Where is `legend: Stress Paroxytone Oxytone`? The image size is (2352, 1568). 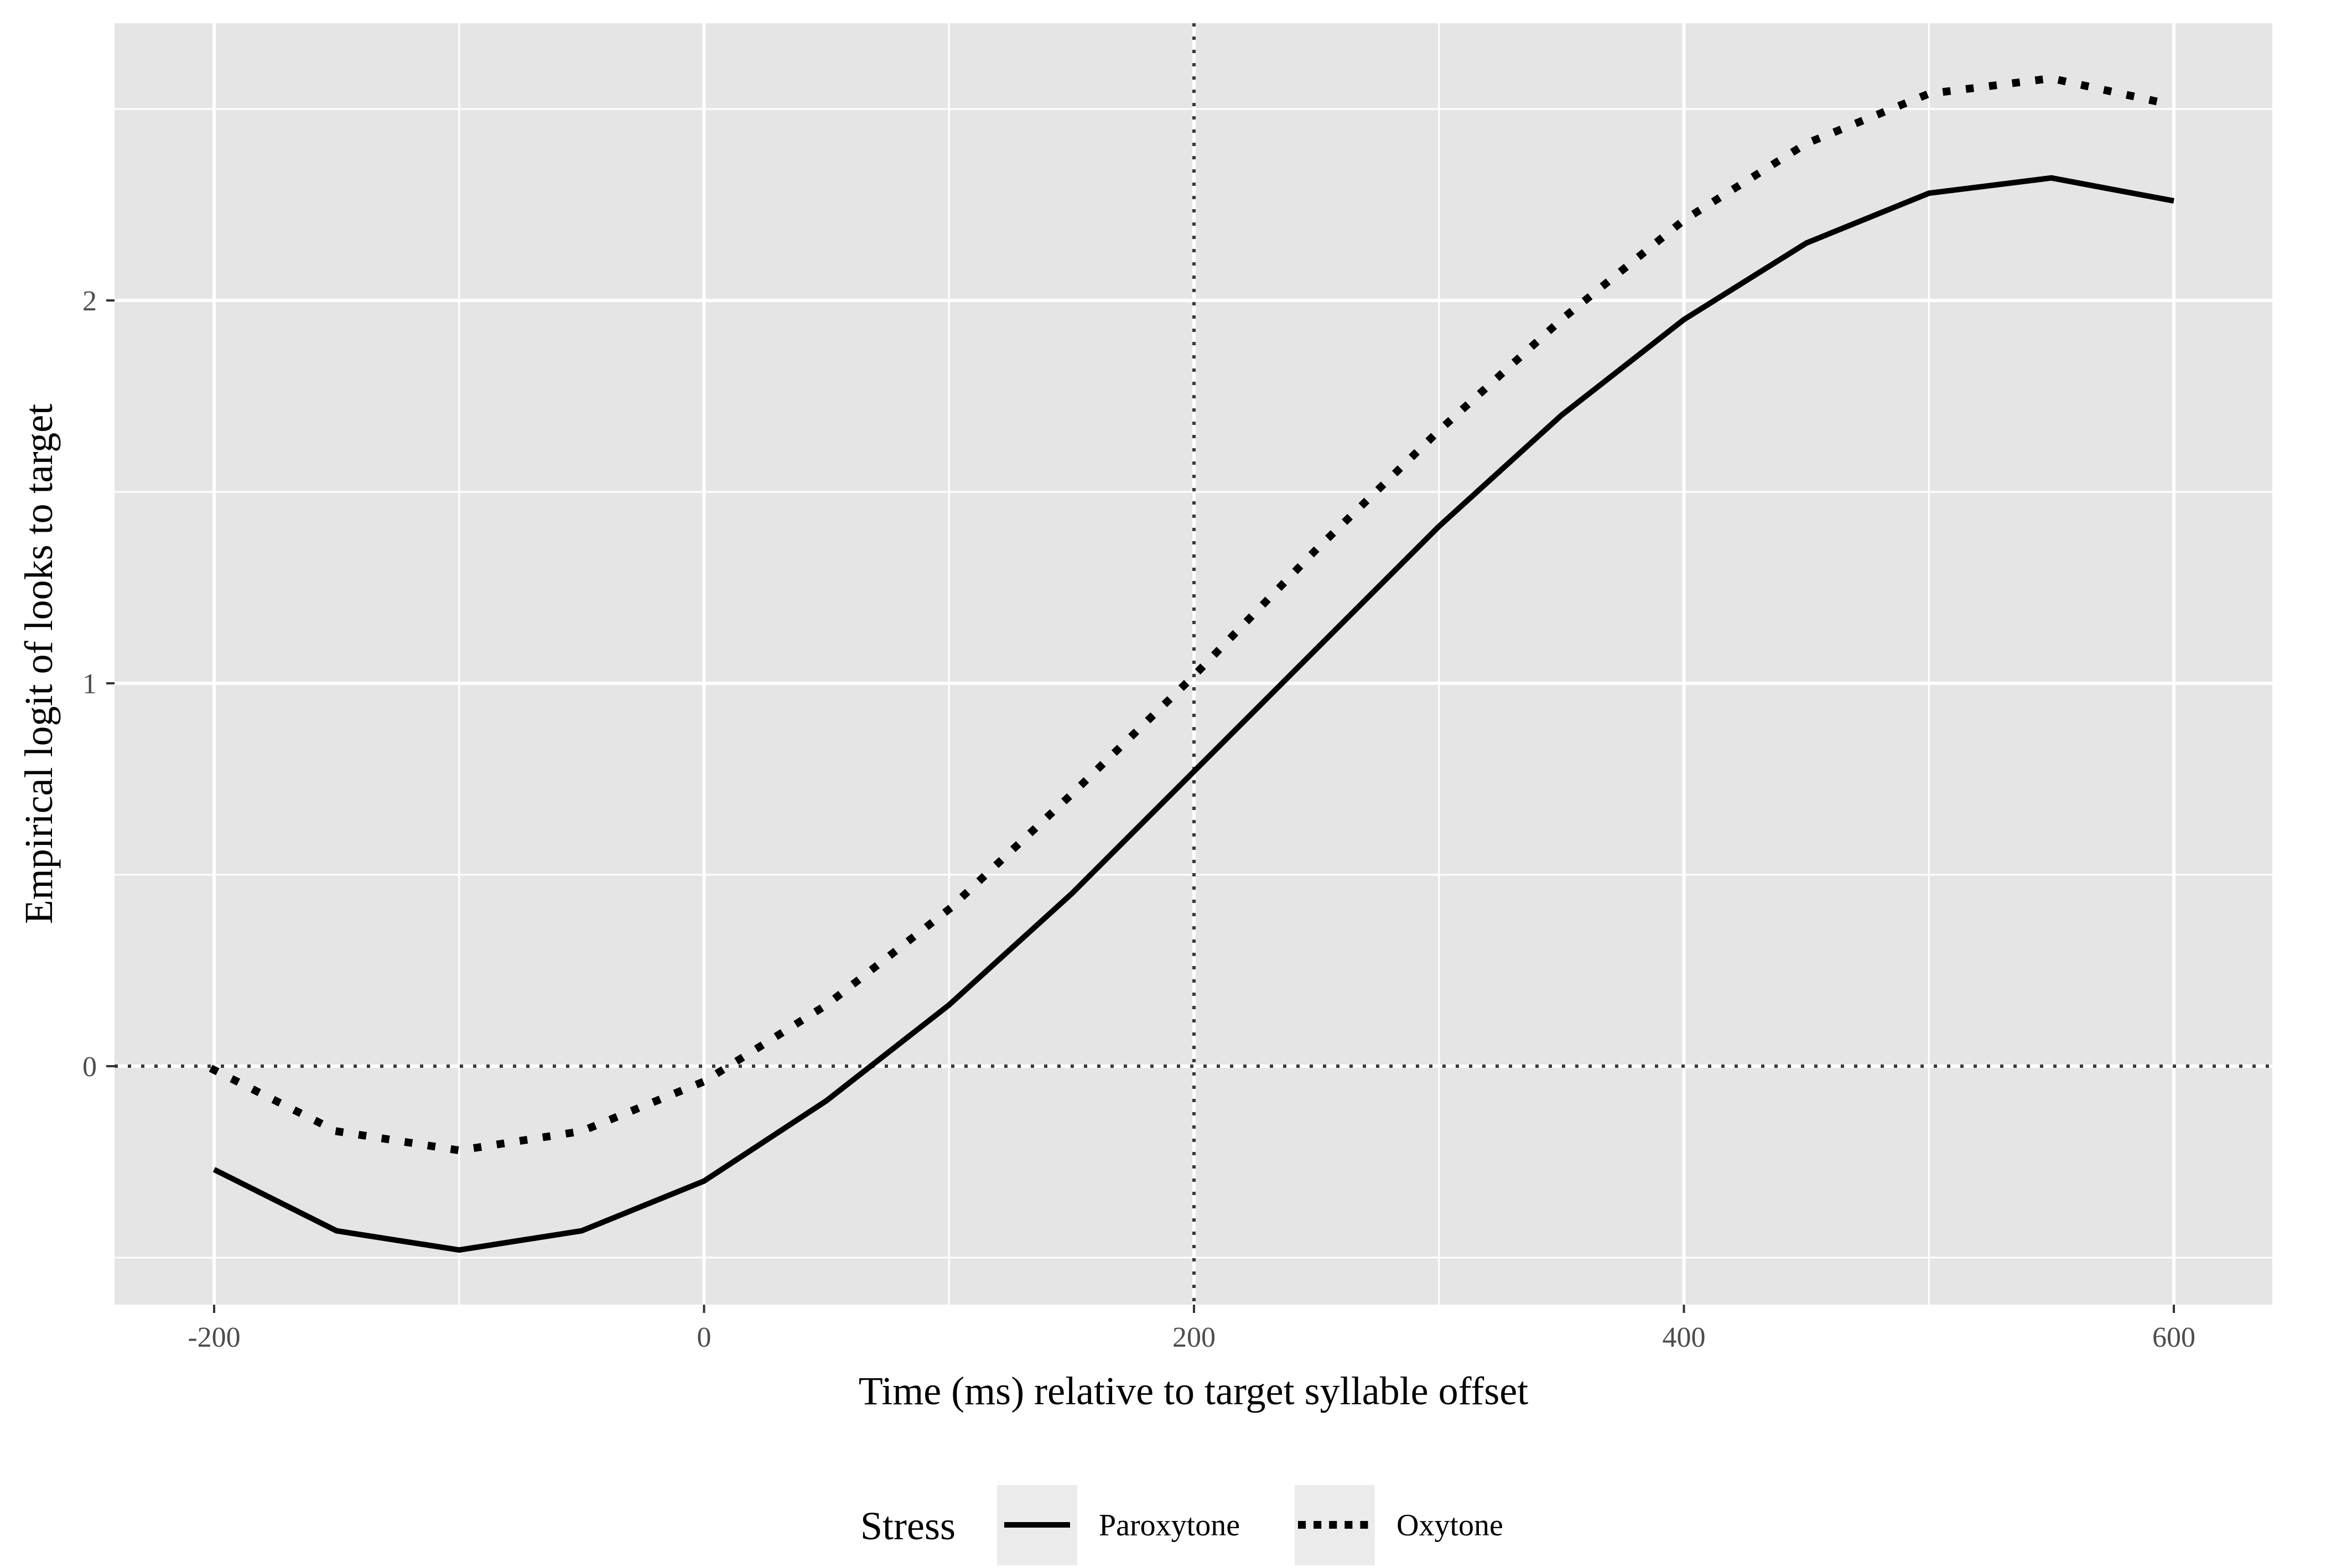
legend: Stress Paroxytone Oxytone is located at coordinates (1182, 1525).